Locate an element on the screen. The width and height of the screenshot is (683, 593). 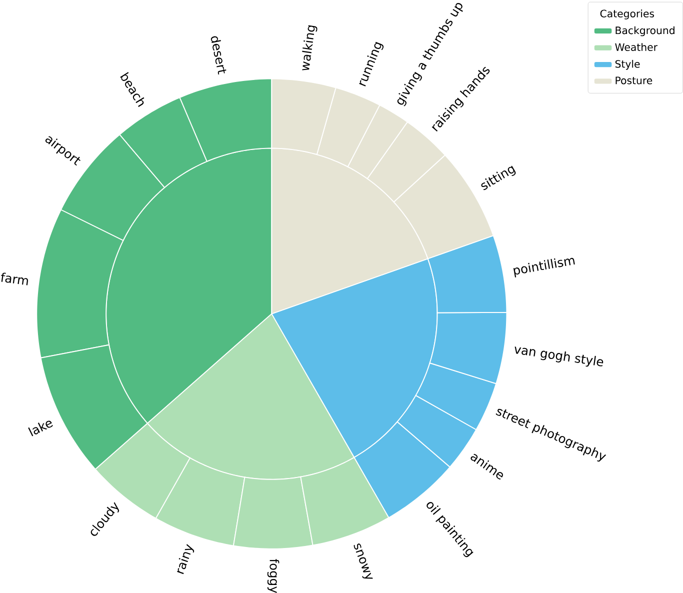
slice-label: pointillism is located at coordinates (544, 268).